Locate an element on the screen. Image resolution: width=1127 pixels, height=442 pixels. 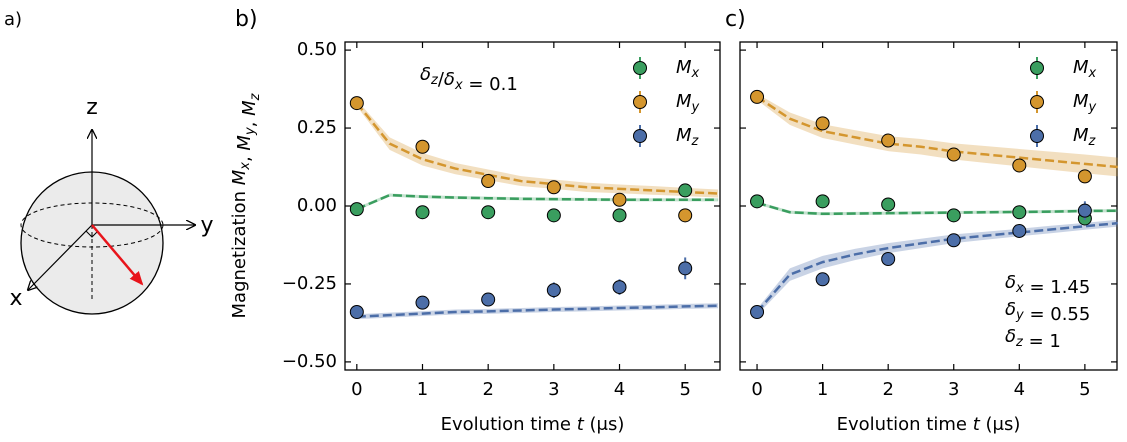
panel-label: b) is located at coordinates (246, 19).